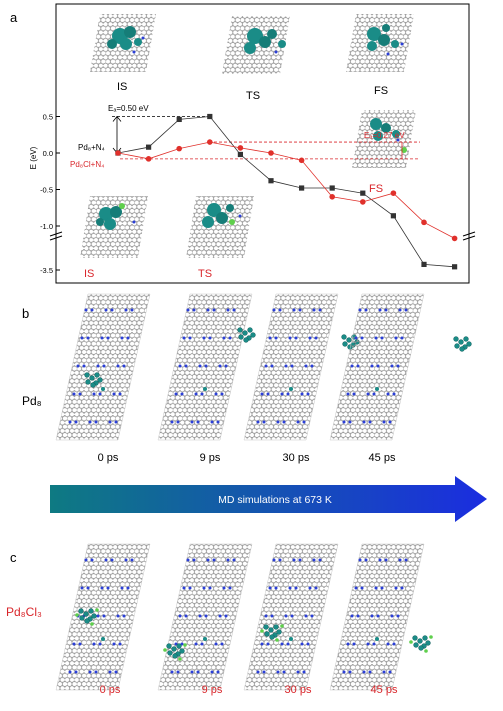 The width and height of the screenshot is (503, 711). What do you see at coordinates (381, 91) in the screenshot?
I see `label-fs-black: FS` at bounding box center [381, 91].